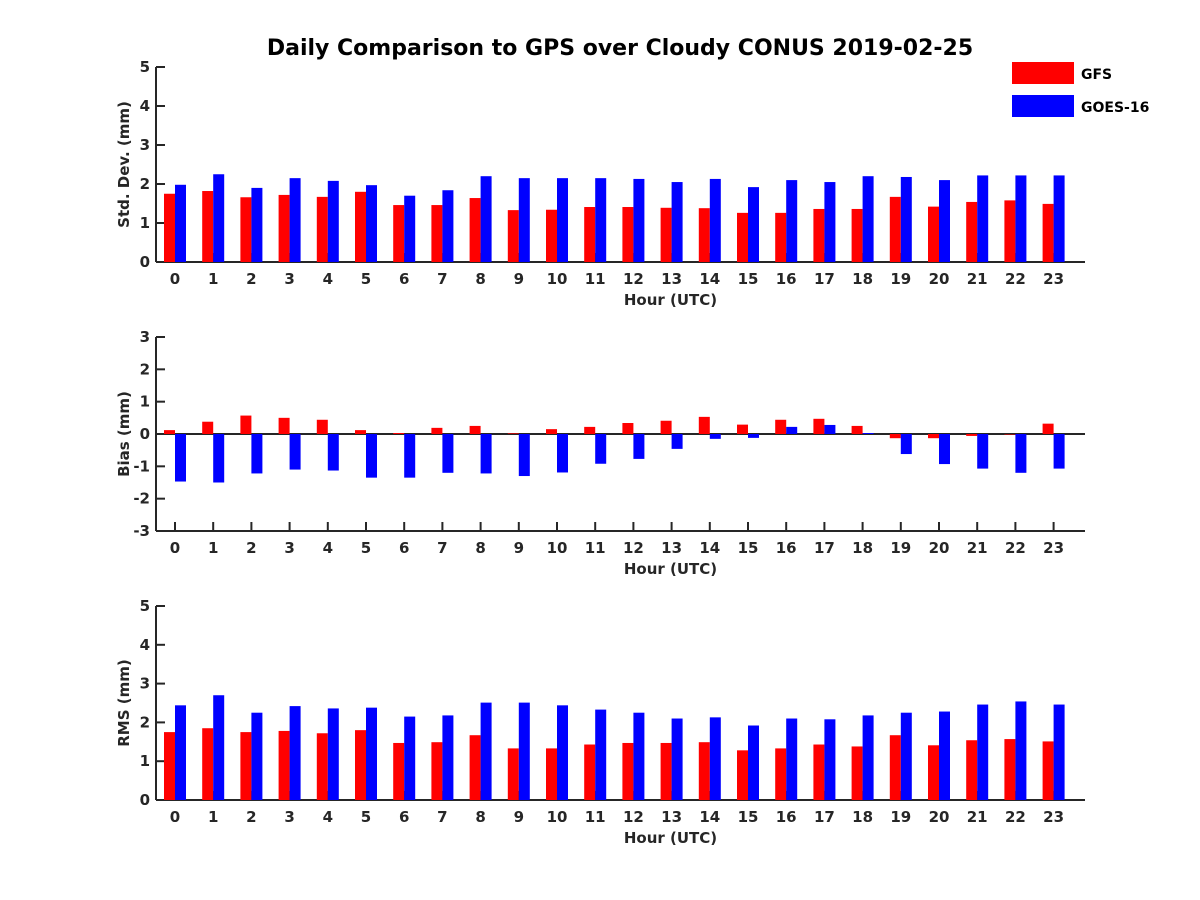  I want to click on x-tick-label: 0, so click(175, 817).